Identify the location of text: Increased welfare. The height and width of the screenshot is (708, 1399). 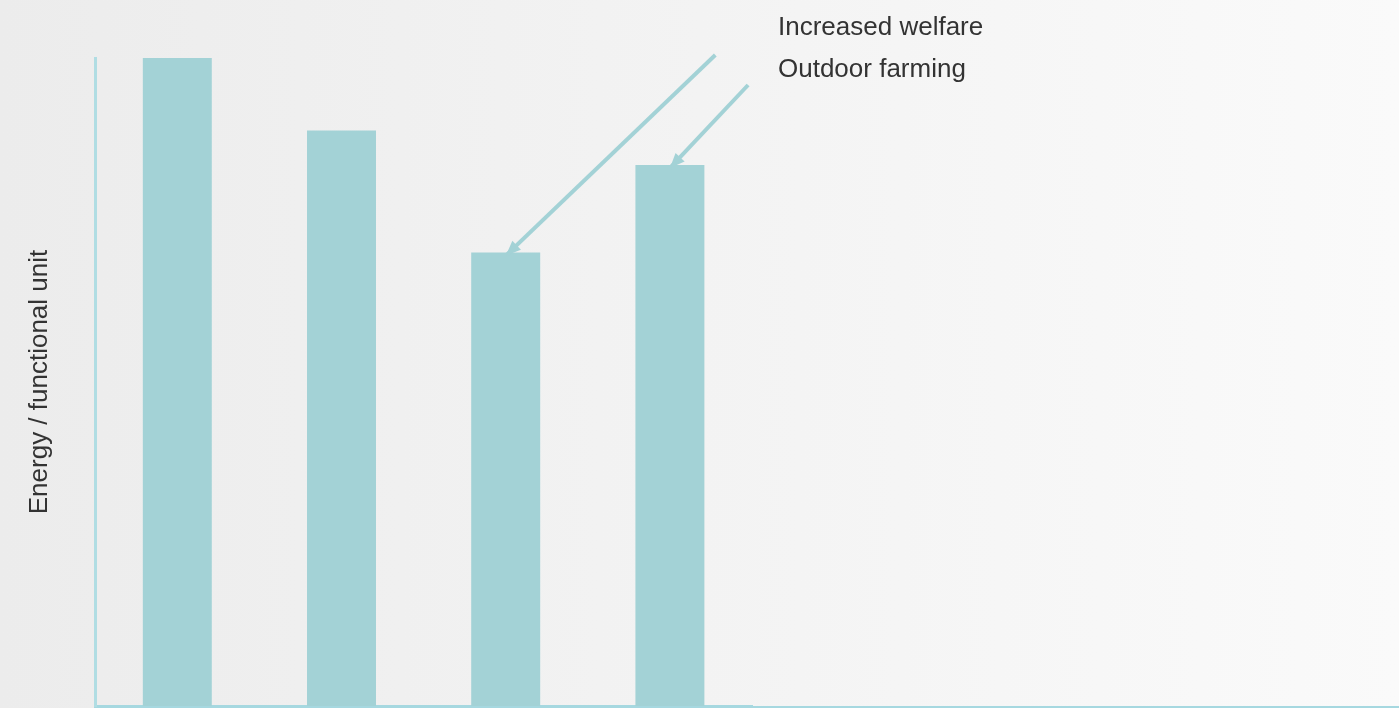
(881, 26).